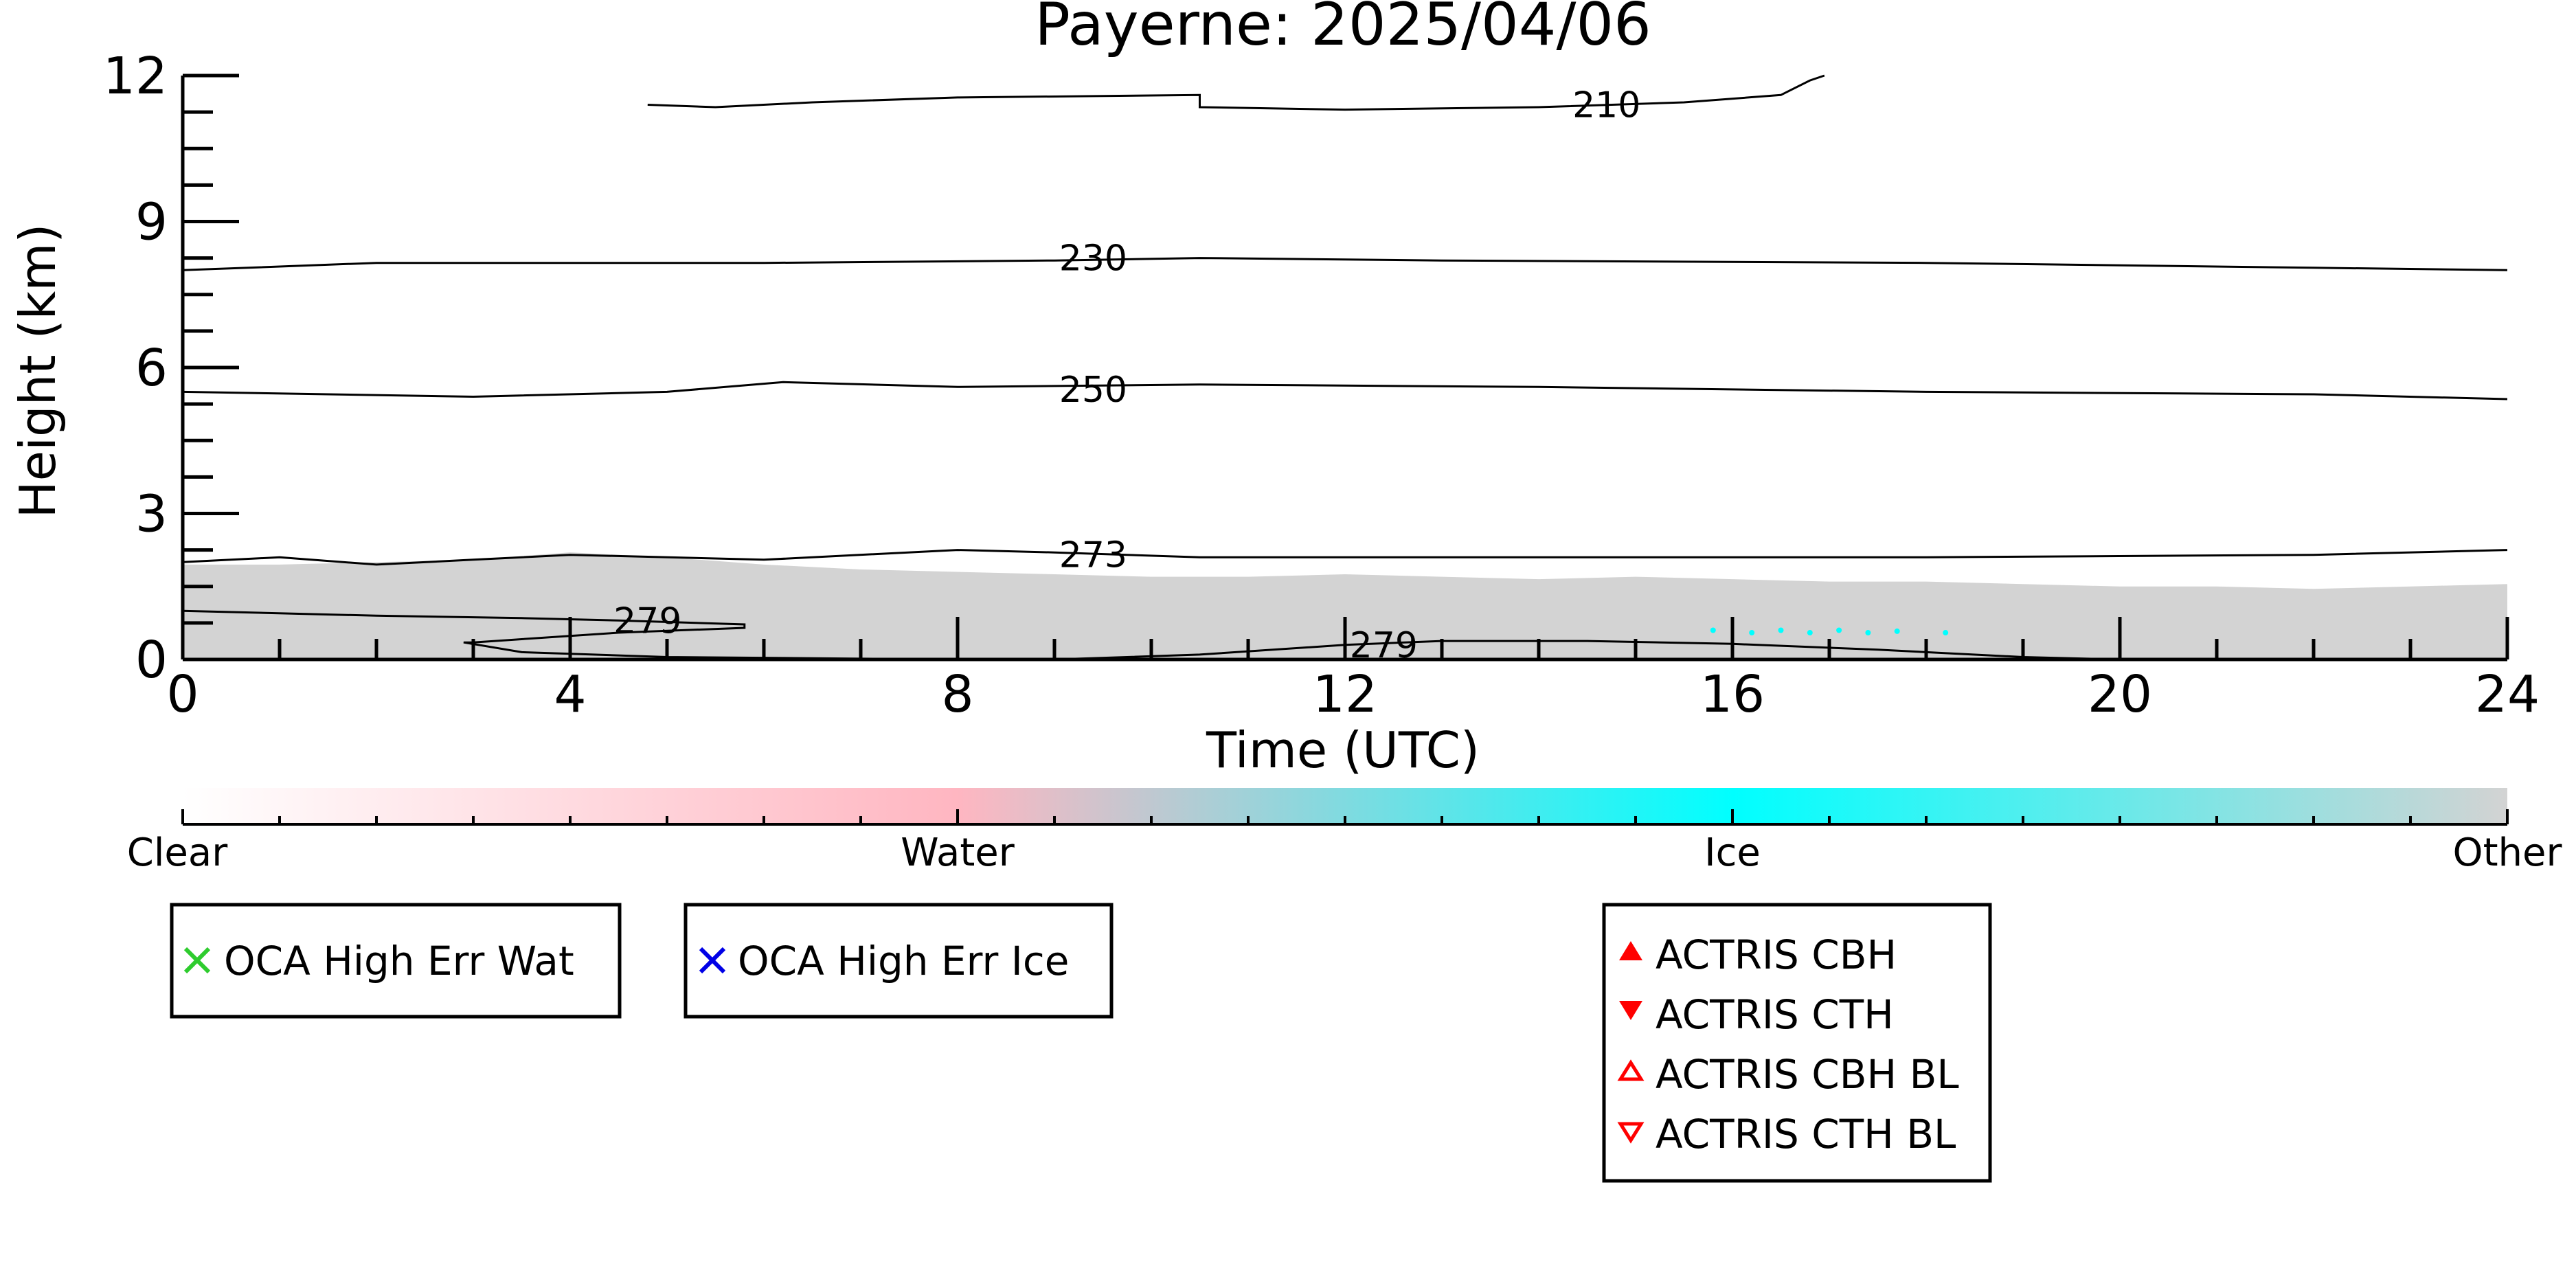 The height and width of the screenshot is (1288, 2576). Describe the element at coordinates (1093, 390) in the screenshot. I see `contour-label: 250` at that location.